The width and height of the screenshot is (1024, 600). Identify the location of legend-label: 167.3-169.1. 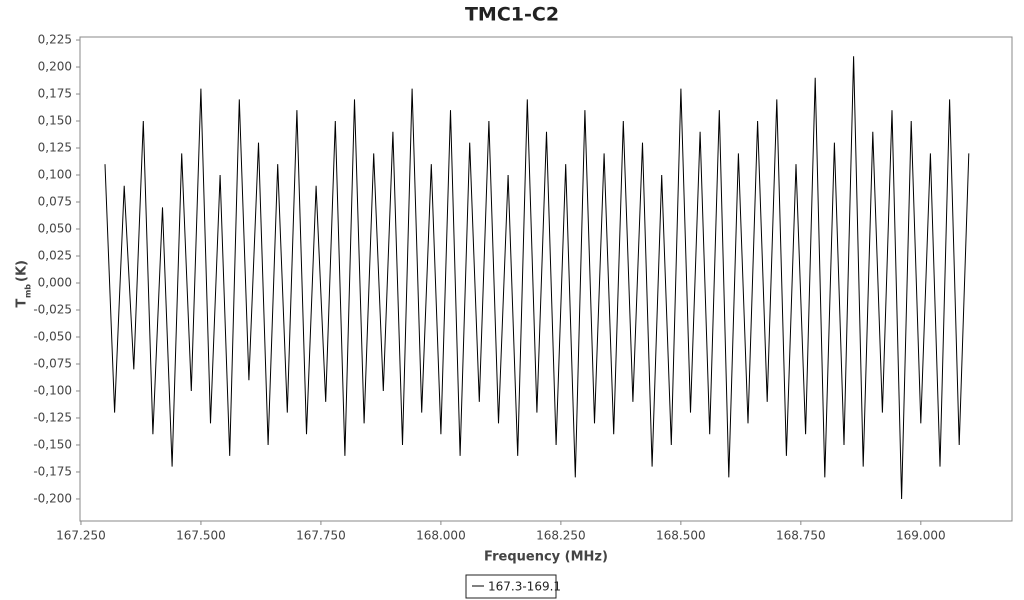
(524, 587).